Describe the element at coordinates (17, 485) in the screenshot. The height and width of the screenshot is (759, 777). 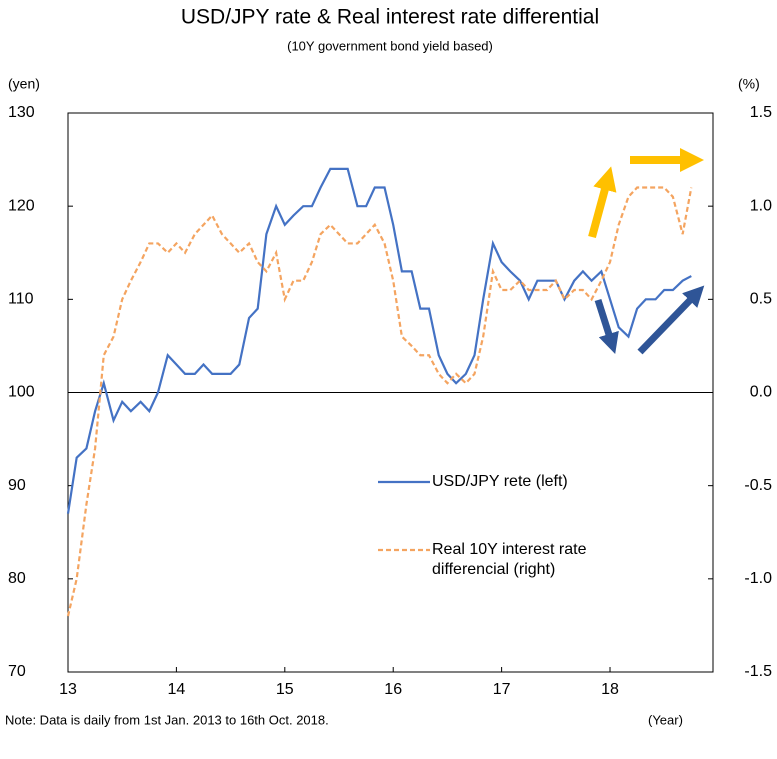
I see `y-tick-label: 90` at that location.